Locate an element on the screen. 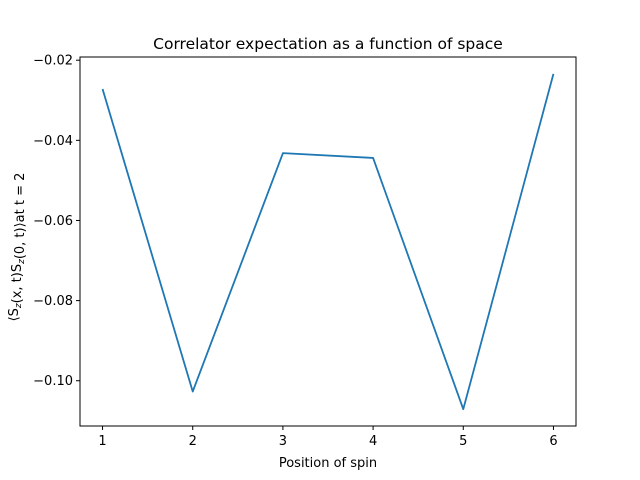 The width and height of the screenshot is (640, 480). y-axis: −0.02 −0.04 −0.06 −0.08 −0.10 is located at coordinates (56, 221).